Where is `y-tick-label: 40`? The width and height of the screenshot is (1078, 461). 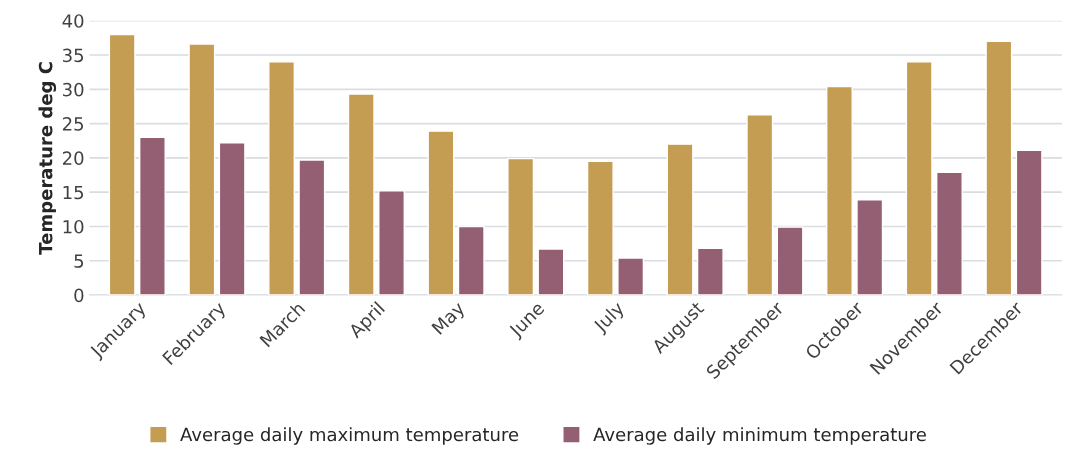
y-tick-label: 40 is located at coordinates (73, 21).